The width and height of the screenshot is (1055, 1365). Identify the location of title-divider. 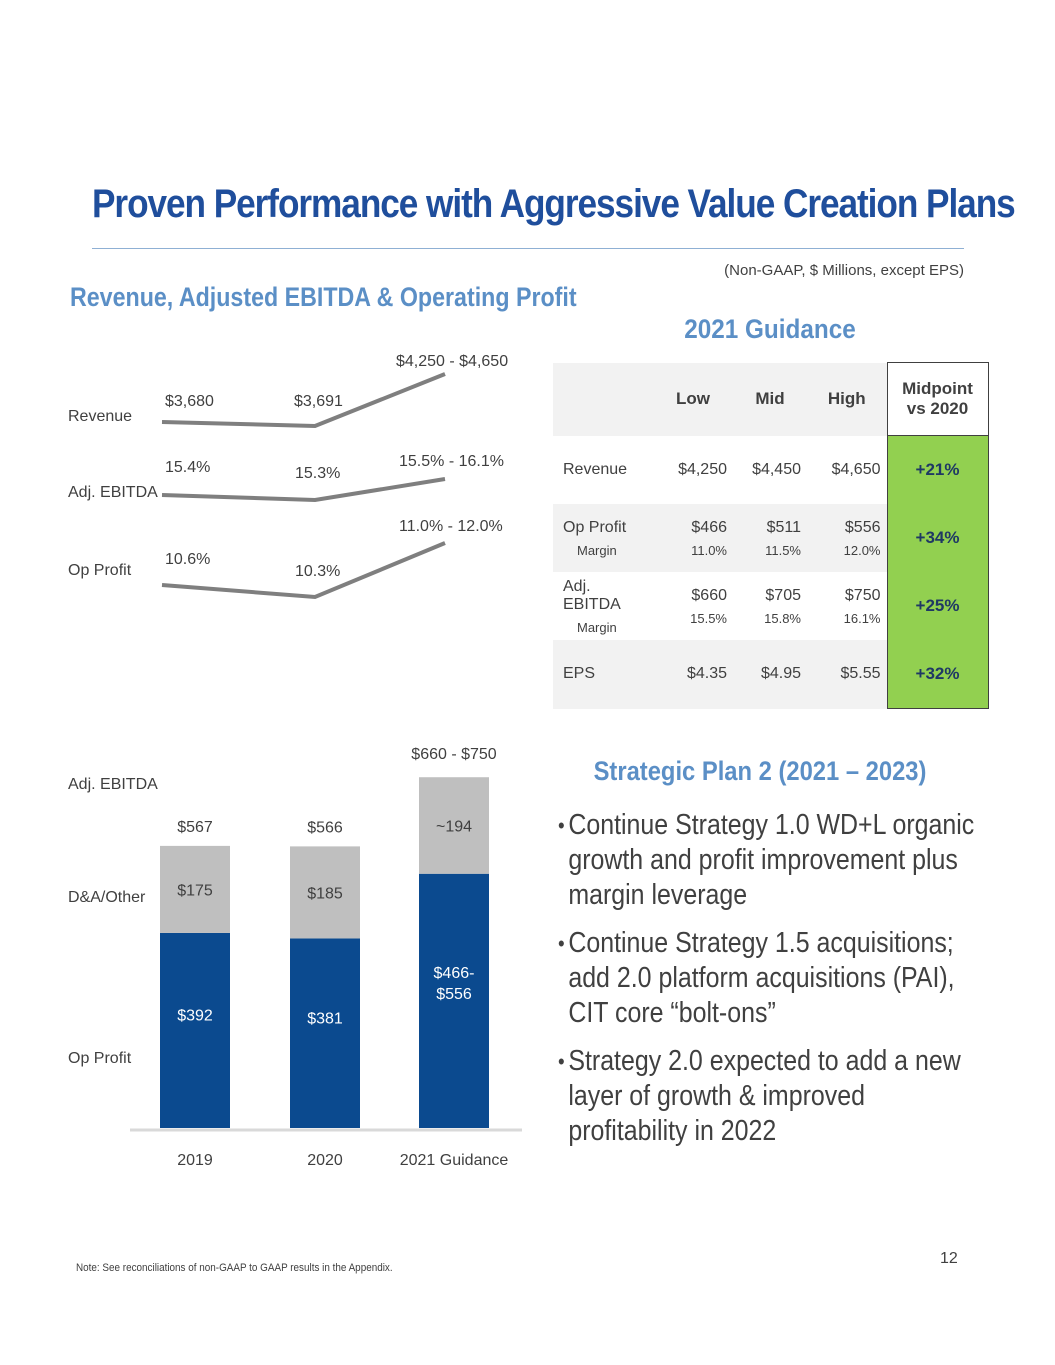
(528, 248).